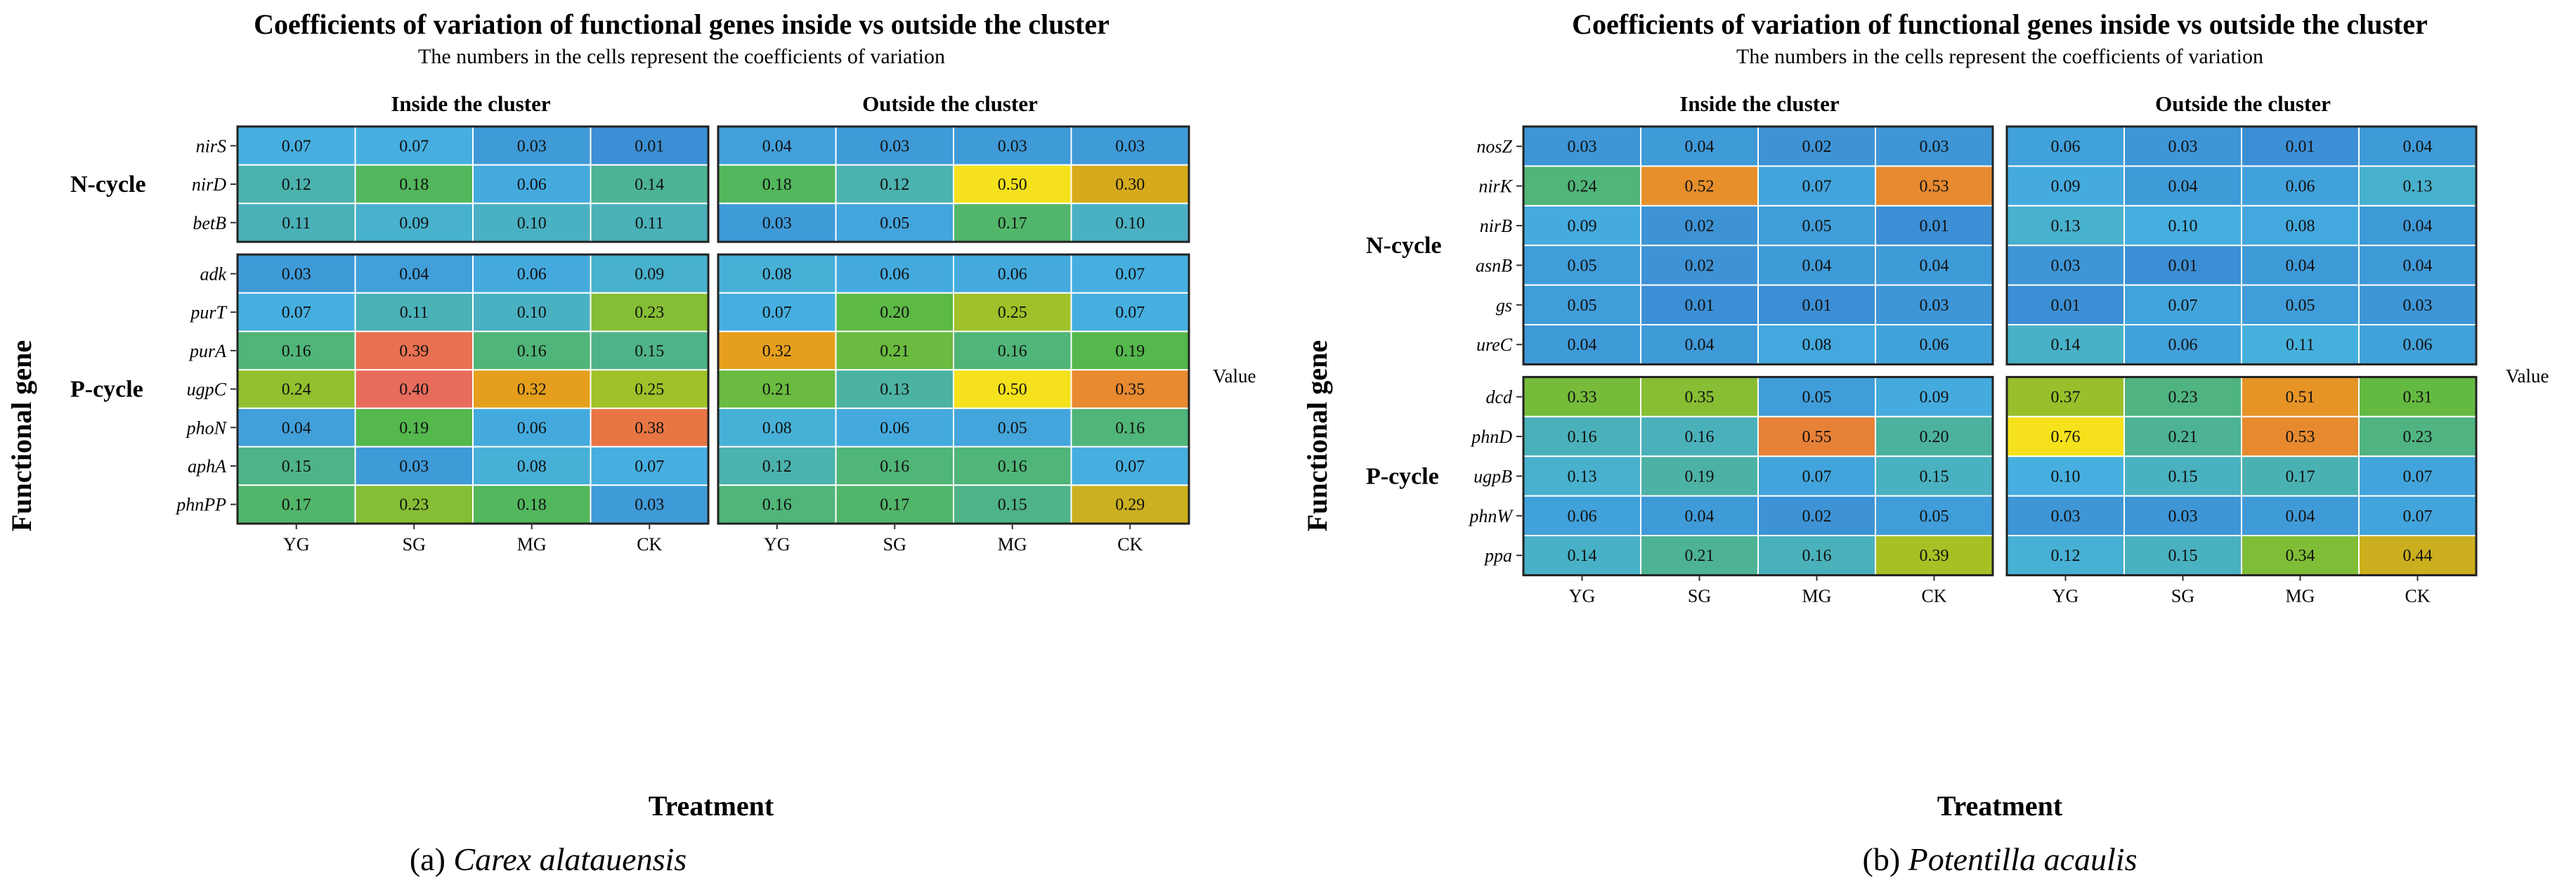 The image size is (2576, 887). I want to click on panel-b-cell-label: 0.52, so click(1700, 187).